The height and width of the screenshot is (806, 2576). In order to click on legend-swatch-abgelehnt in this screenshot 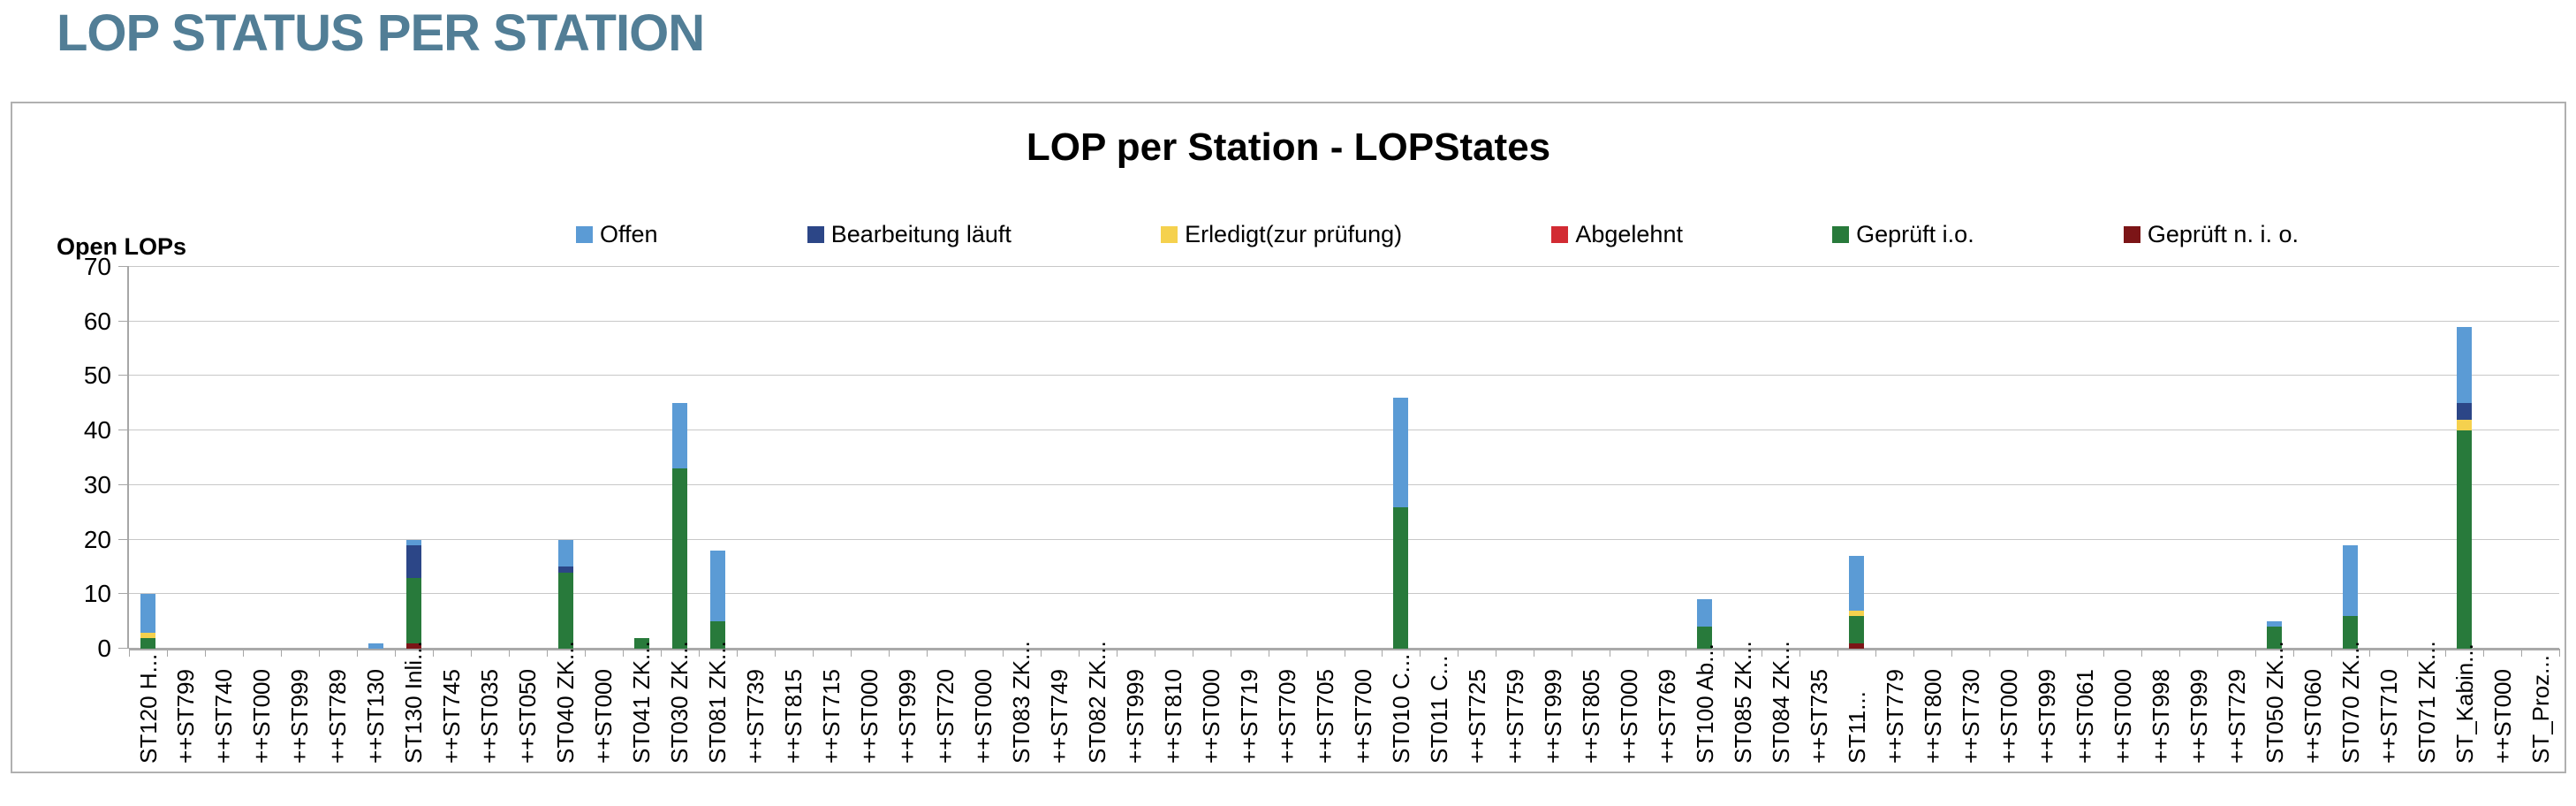, I will do `click(1560, 234)`.